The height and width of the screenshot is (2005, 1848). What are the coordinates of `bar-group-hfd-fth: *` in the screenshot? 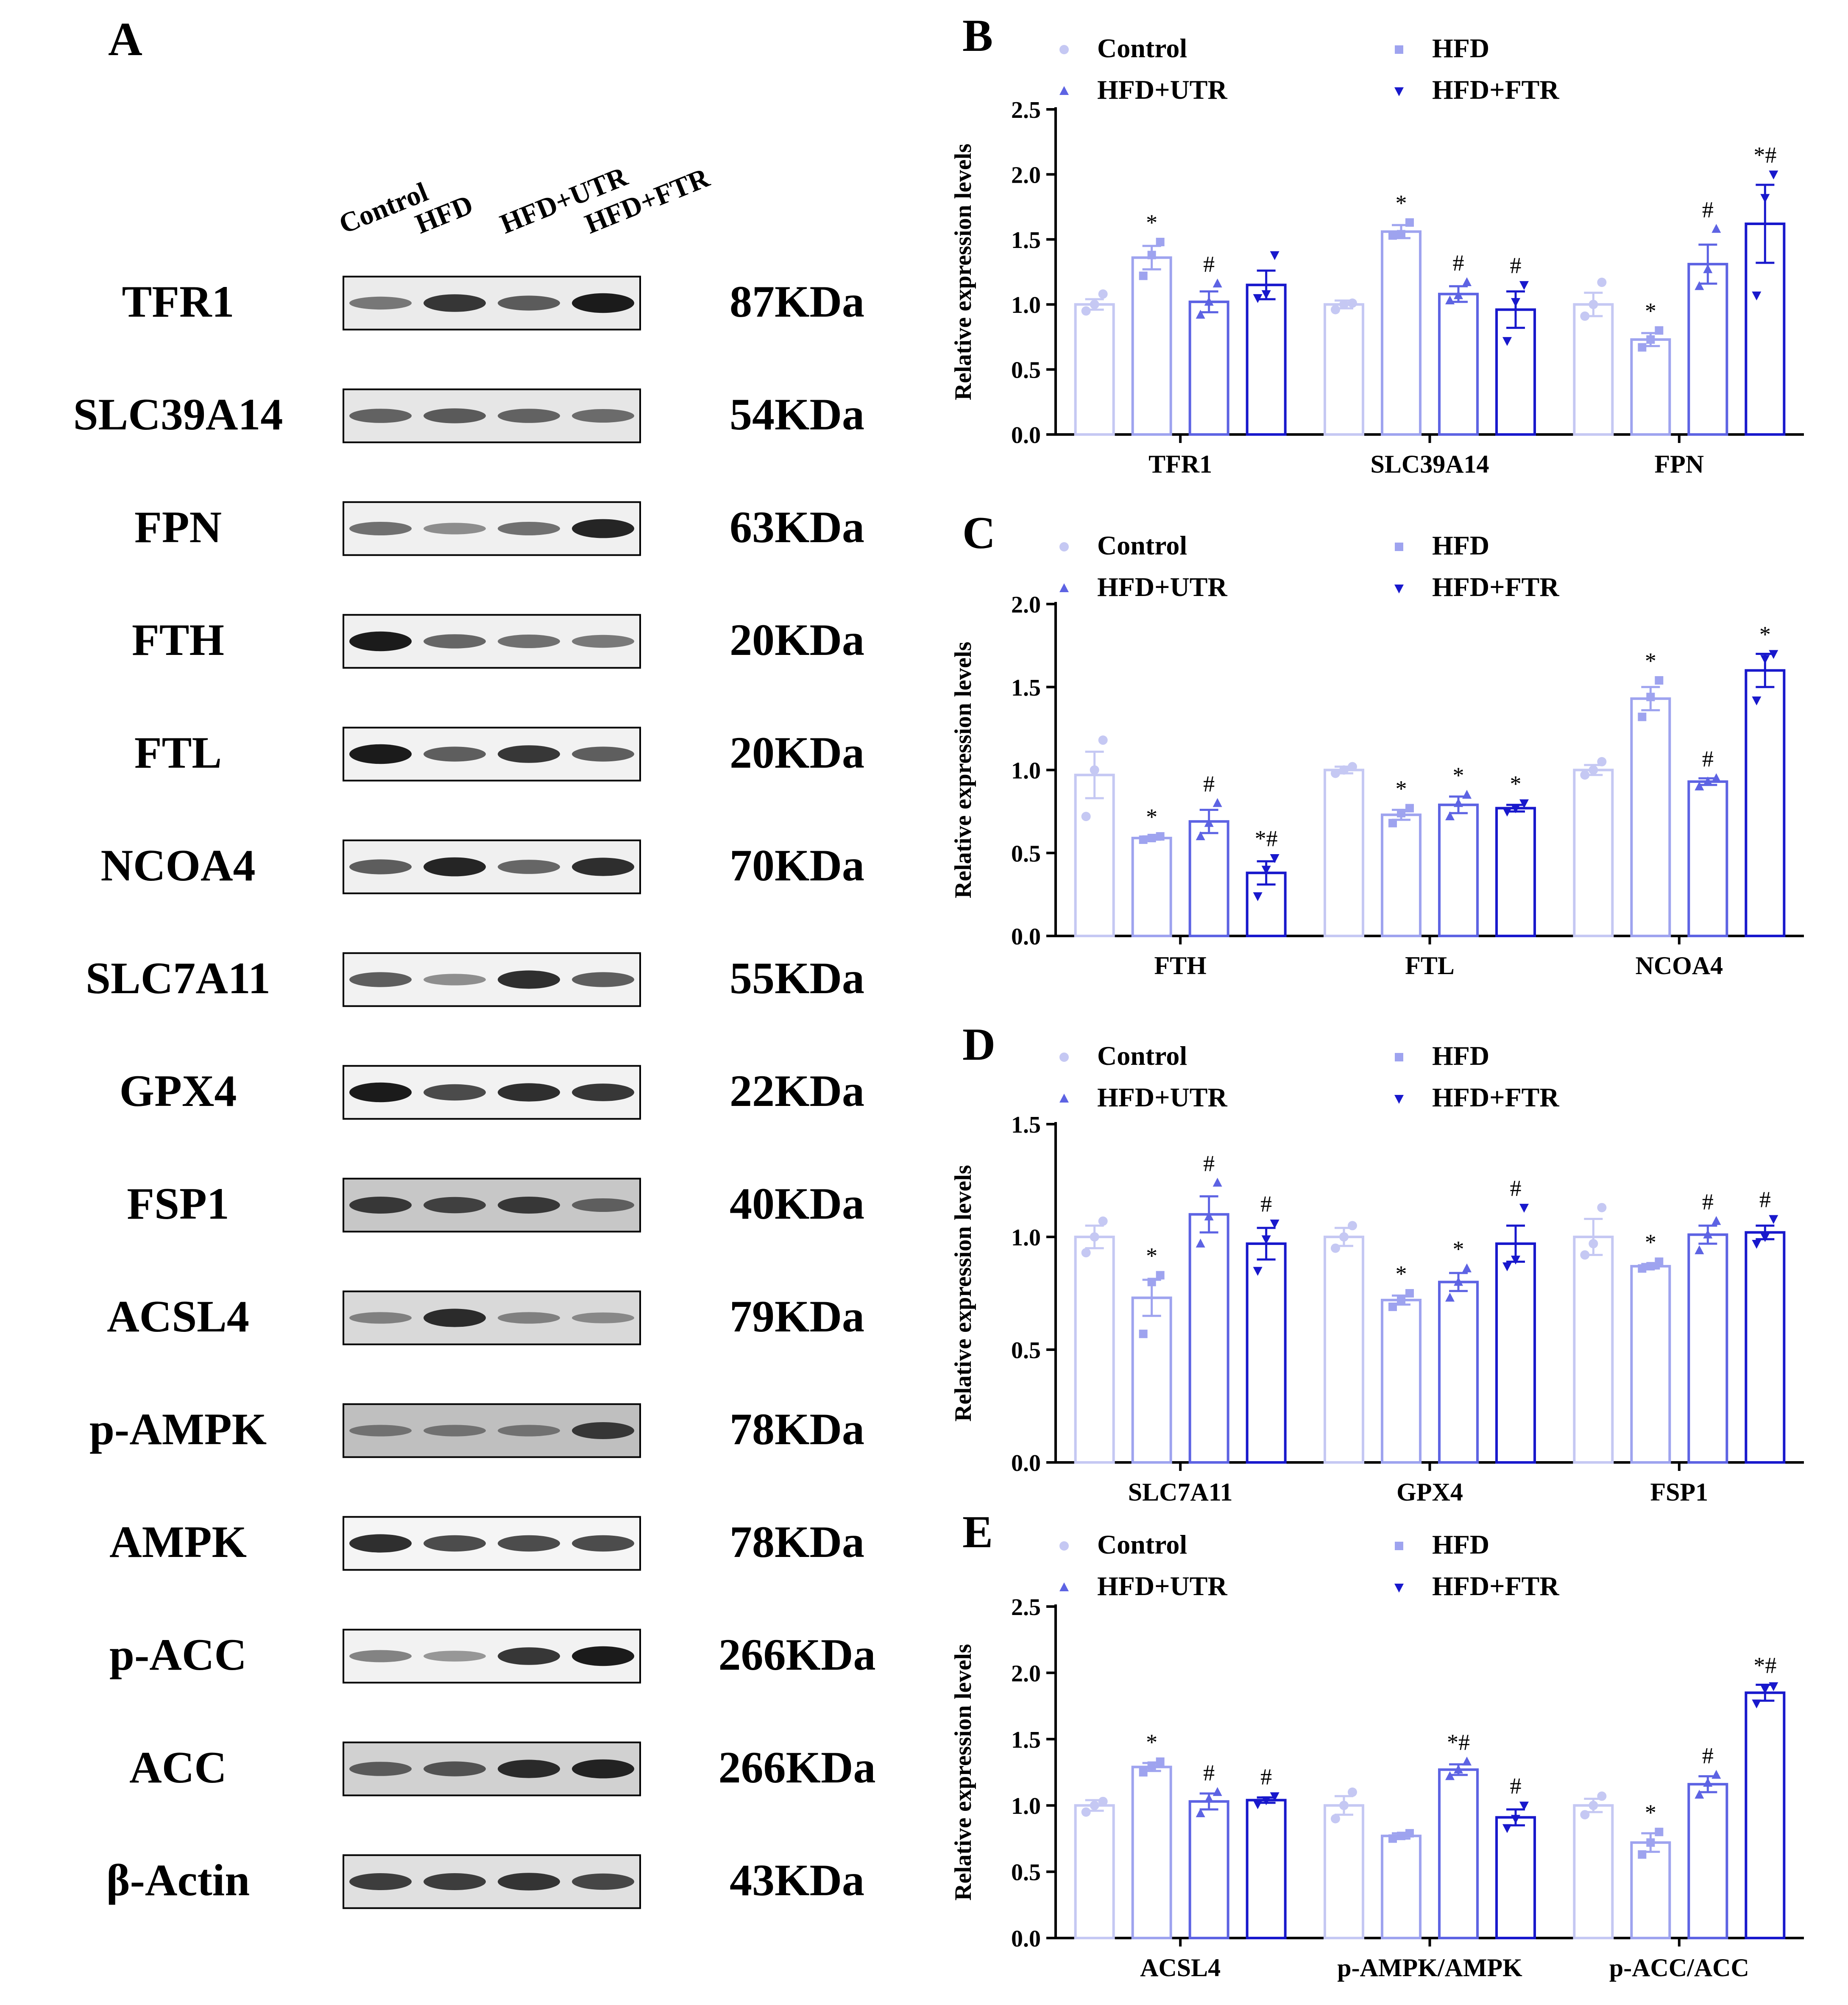 It's located at (1151, 871).